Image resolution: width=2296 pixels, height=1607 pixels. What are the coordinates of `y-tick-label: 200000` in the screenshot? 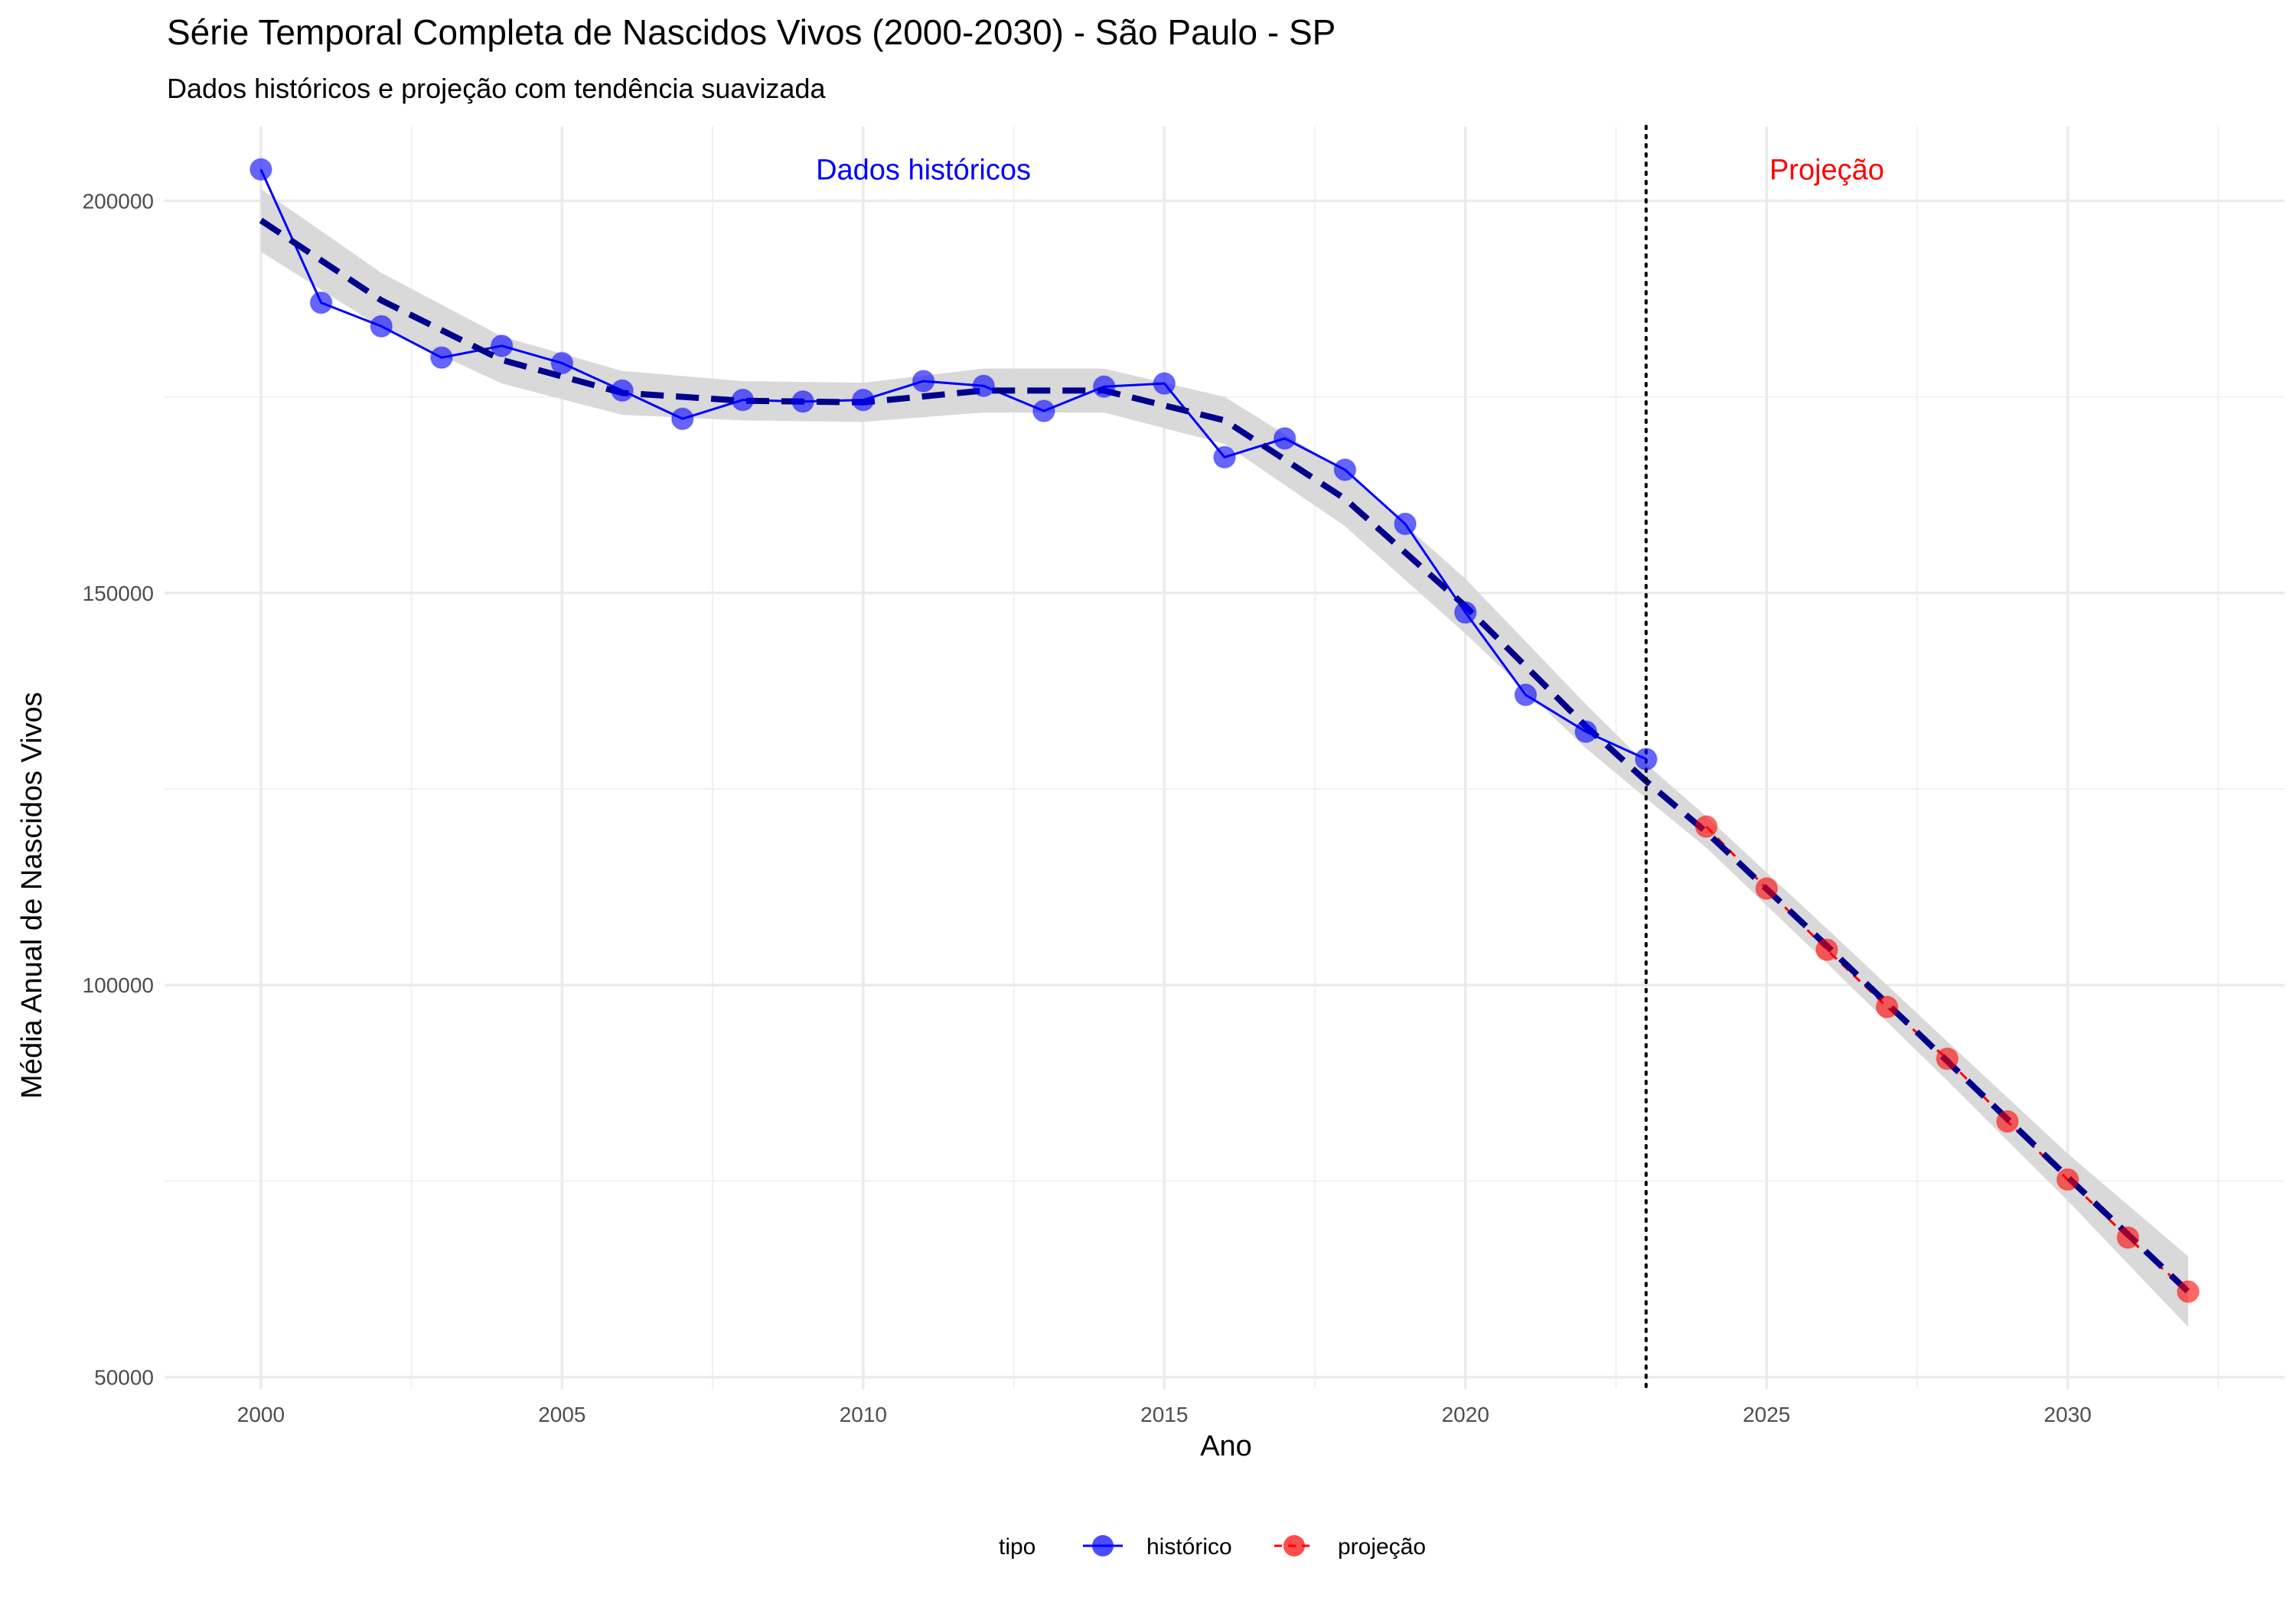 It's located at (118, 201).